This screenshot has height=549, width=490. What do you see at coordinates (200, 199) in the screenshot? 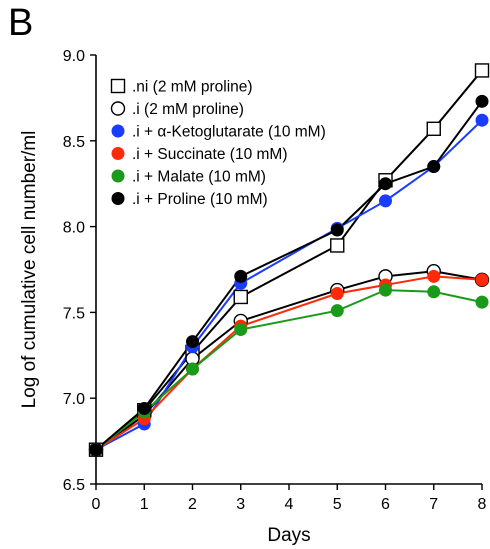
I see `legend-label: .i + Proline (10 mM)` at bounding box center [200, 199].